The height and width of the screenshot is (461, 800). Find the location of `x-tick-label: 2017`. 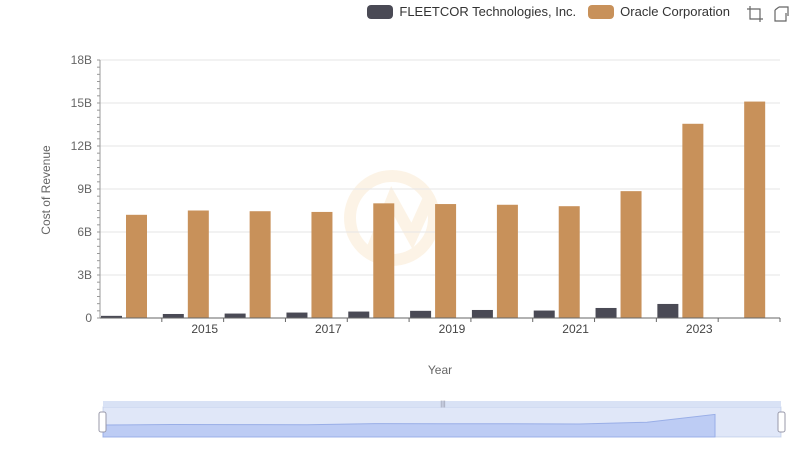

x-tick-label: 2017 is located at coordinates (328, 329).